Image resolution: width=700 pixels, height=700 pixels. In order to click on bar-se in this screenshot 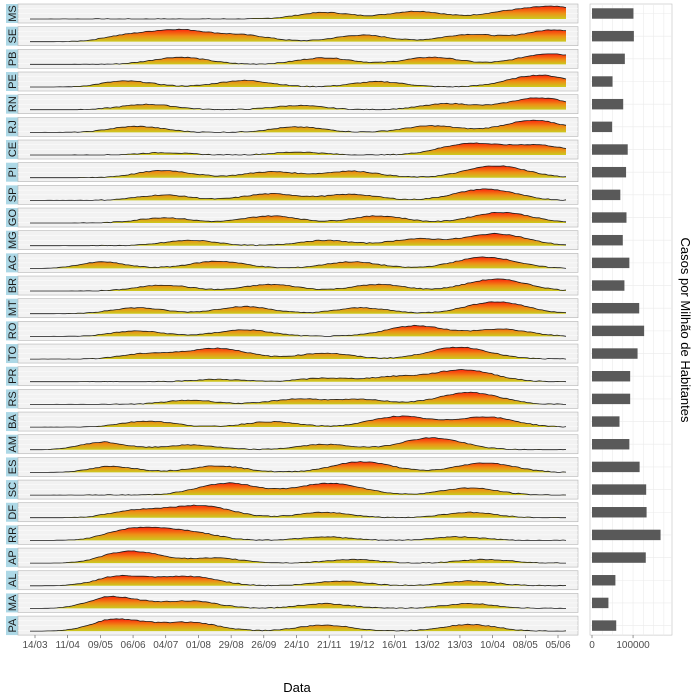, I will do `click(613, 36)`.